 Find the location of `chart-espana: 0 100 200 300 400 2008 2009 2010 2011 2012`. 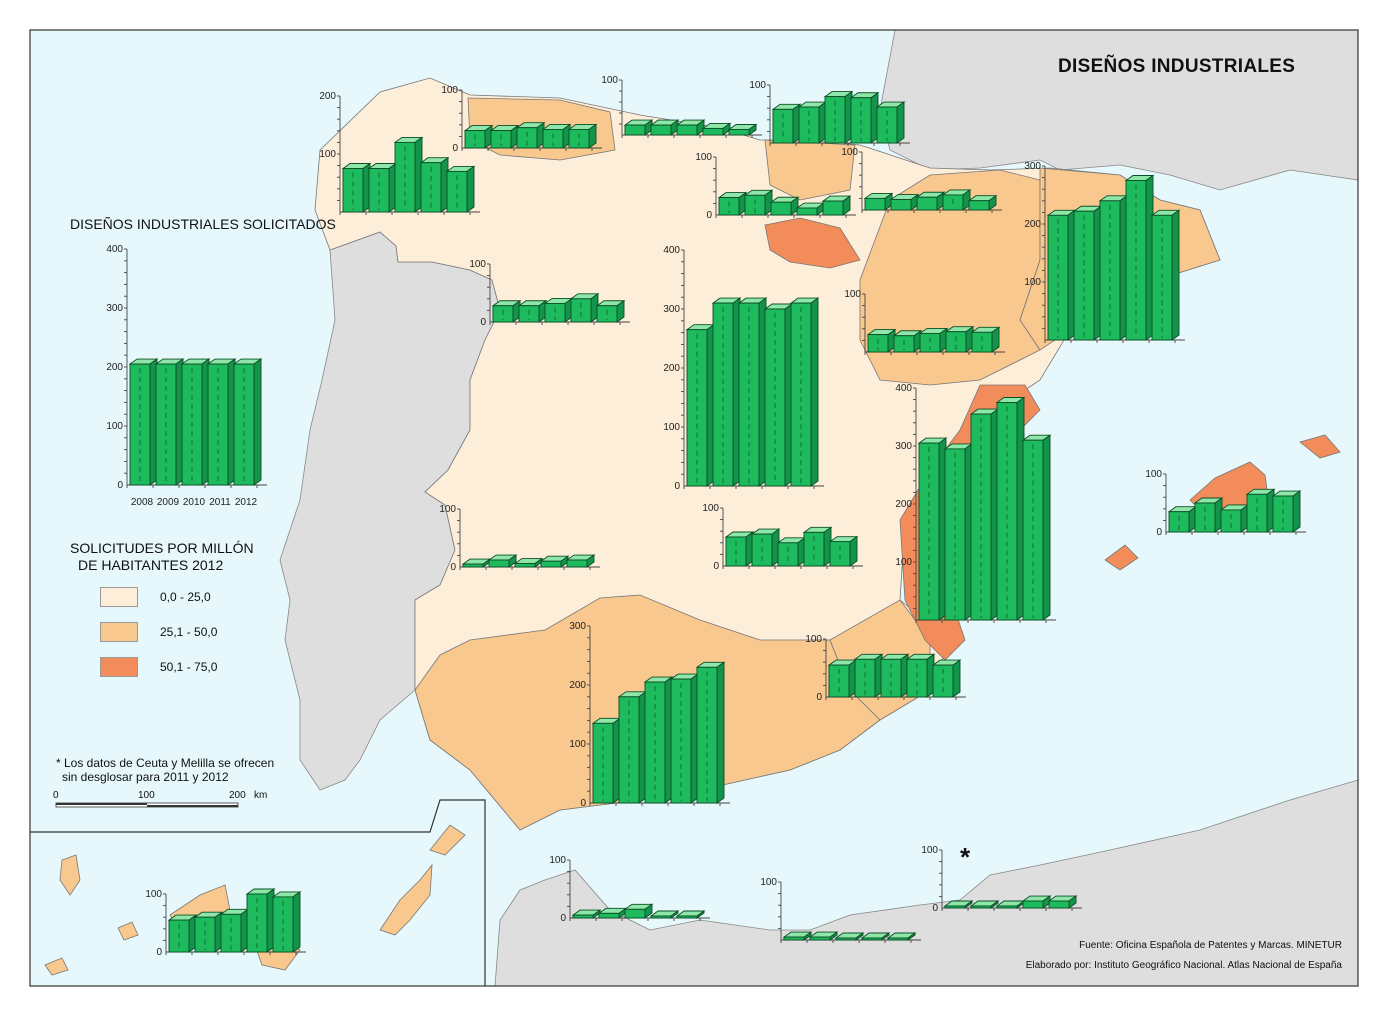

chart-espana: 0 100 200 300 400 2008 2009 2010 2011 2012 is located at coordinates (186, 376).